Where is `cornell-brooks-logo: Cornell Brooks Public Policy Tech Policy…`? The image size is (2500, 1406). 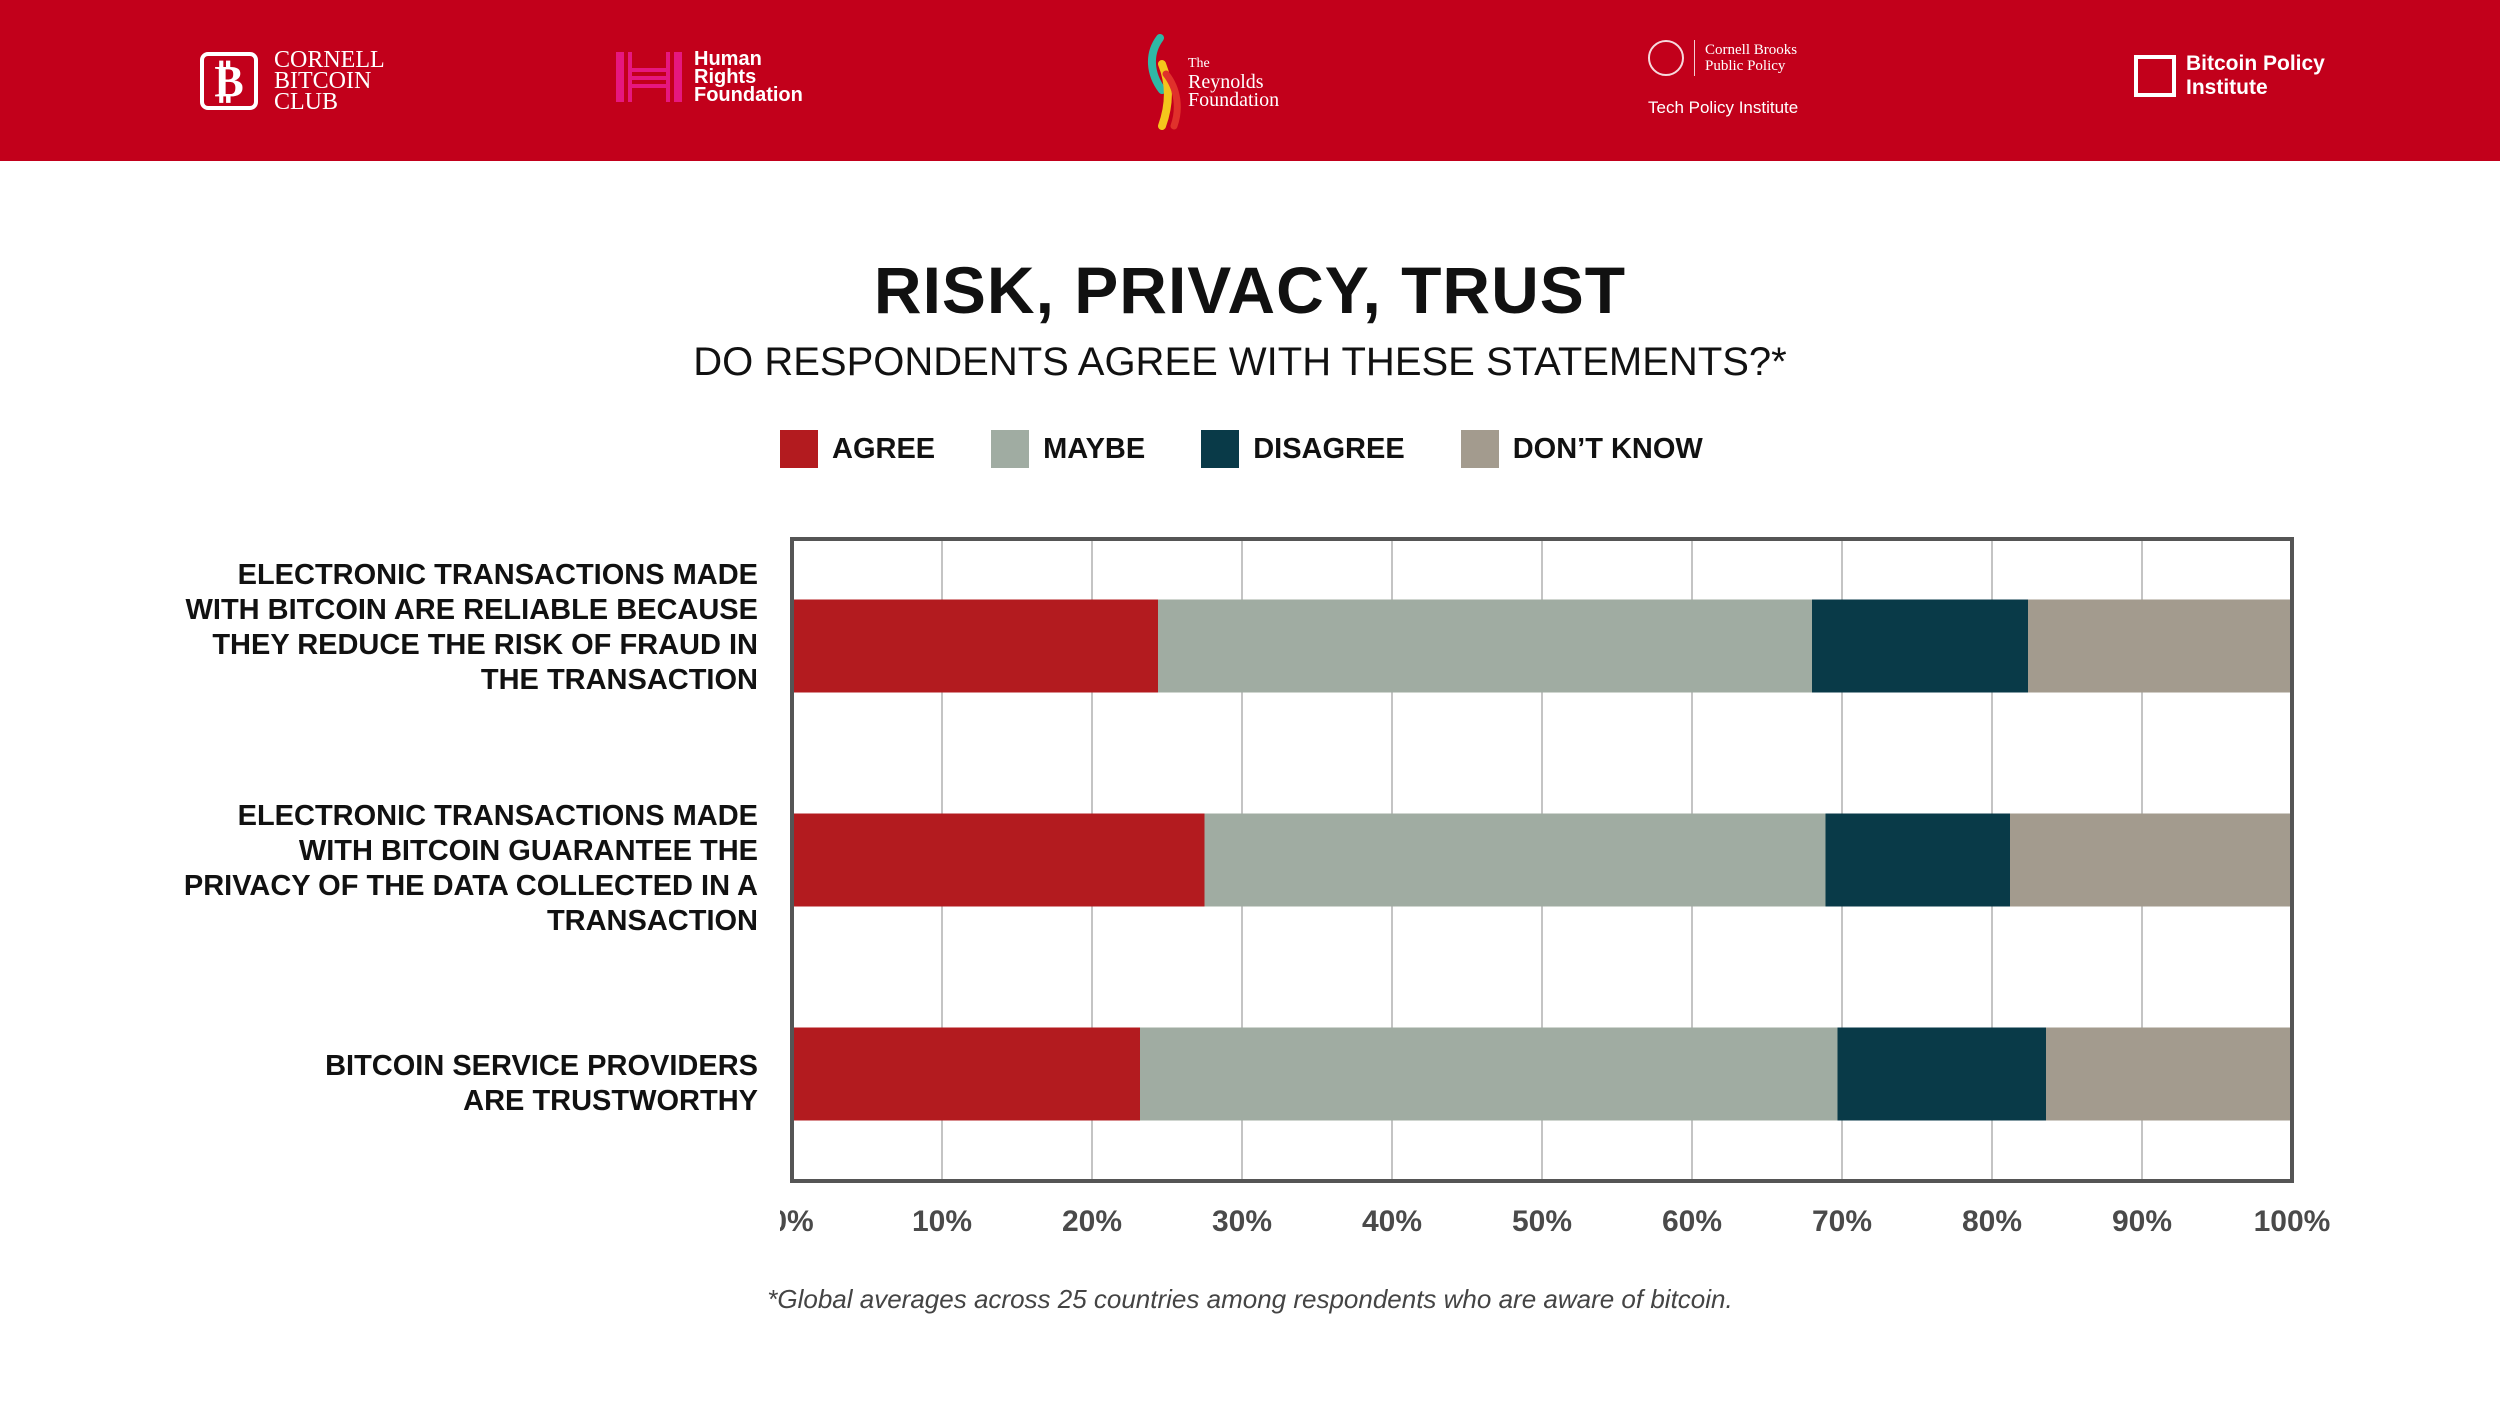 cornell-brooks-logo: Cornell Brooks Public Policy Tech Policy… is located at coordinates (1736, 79).